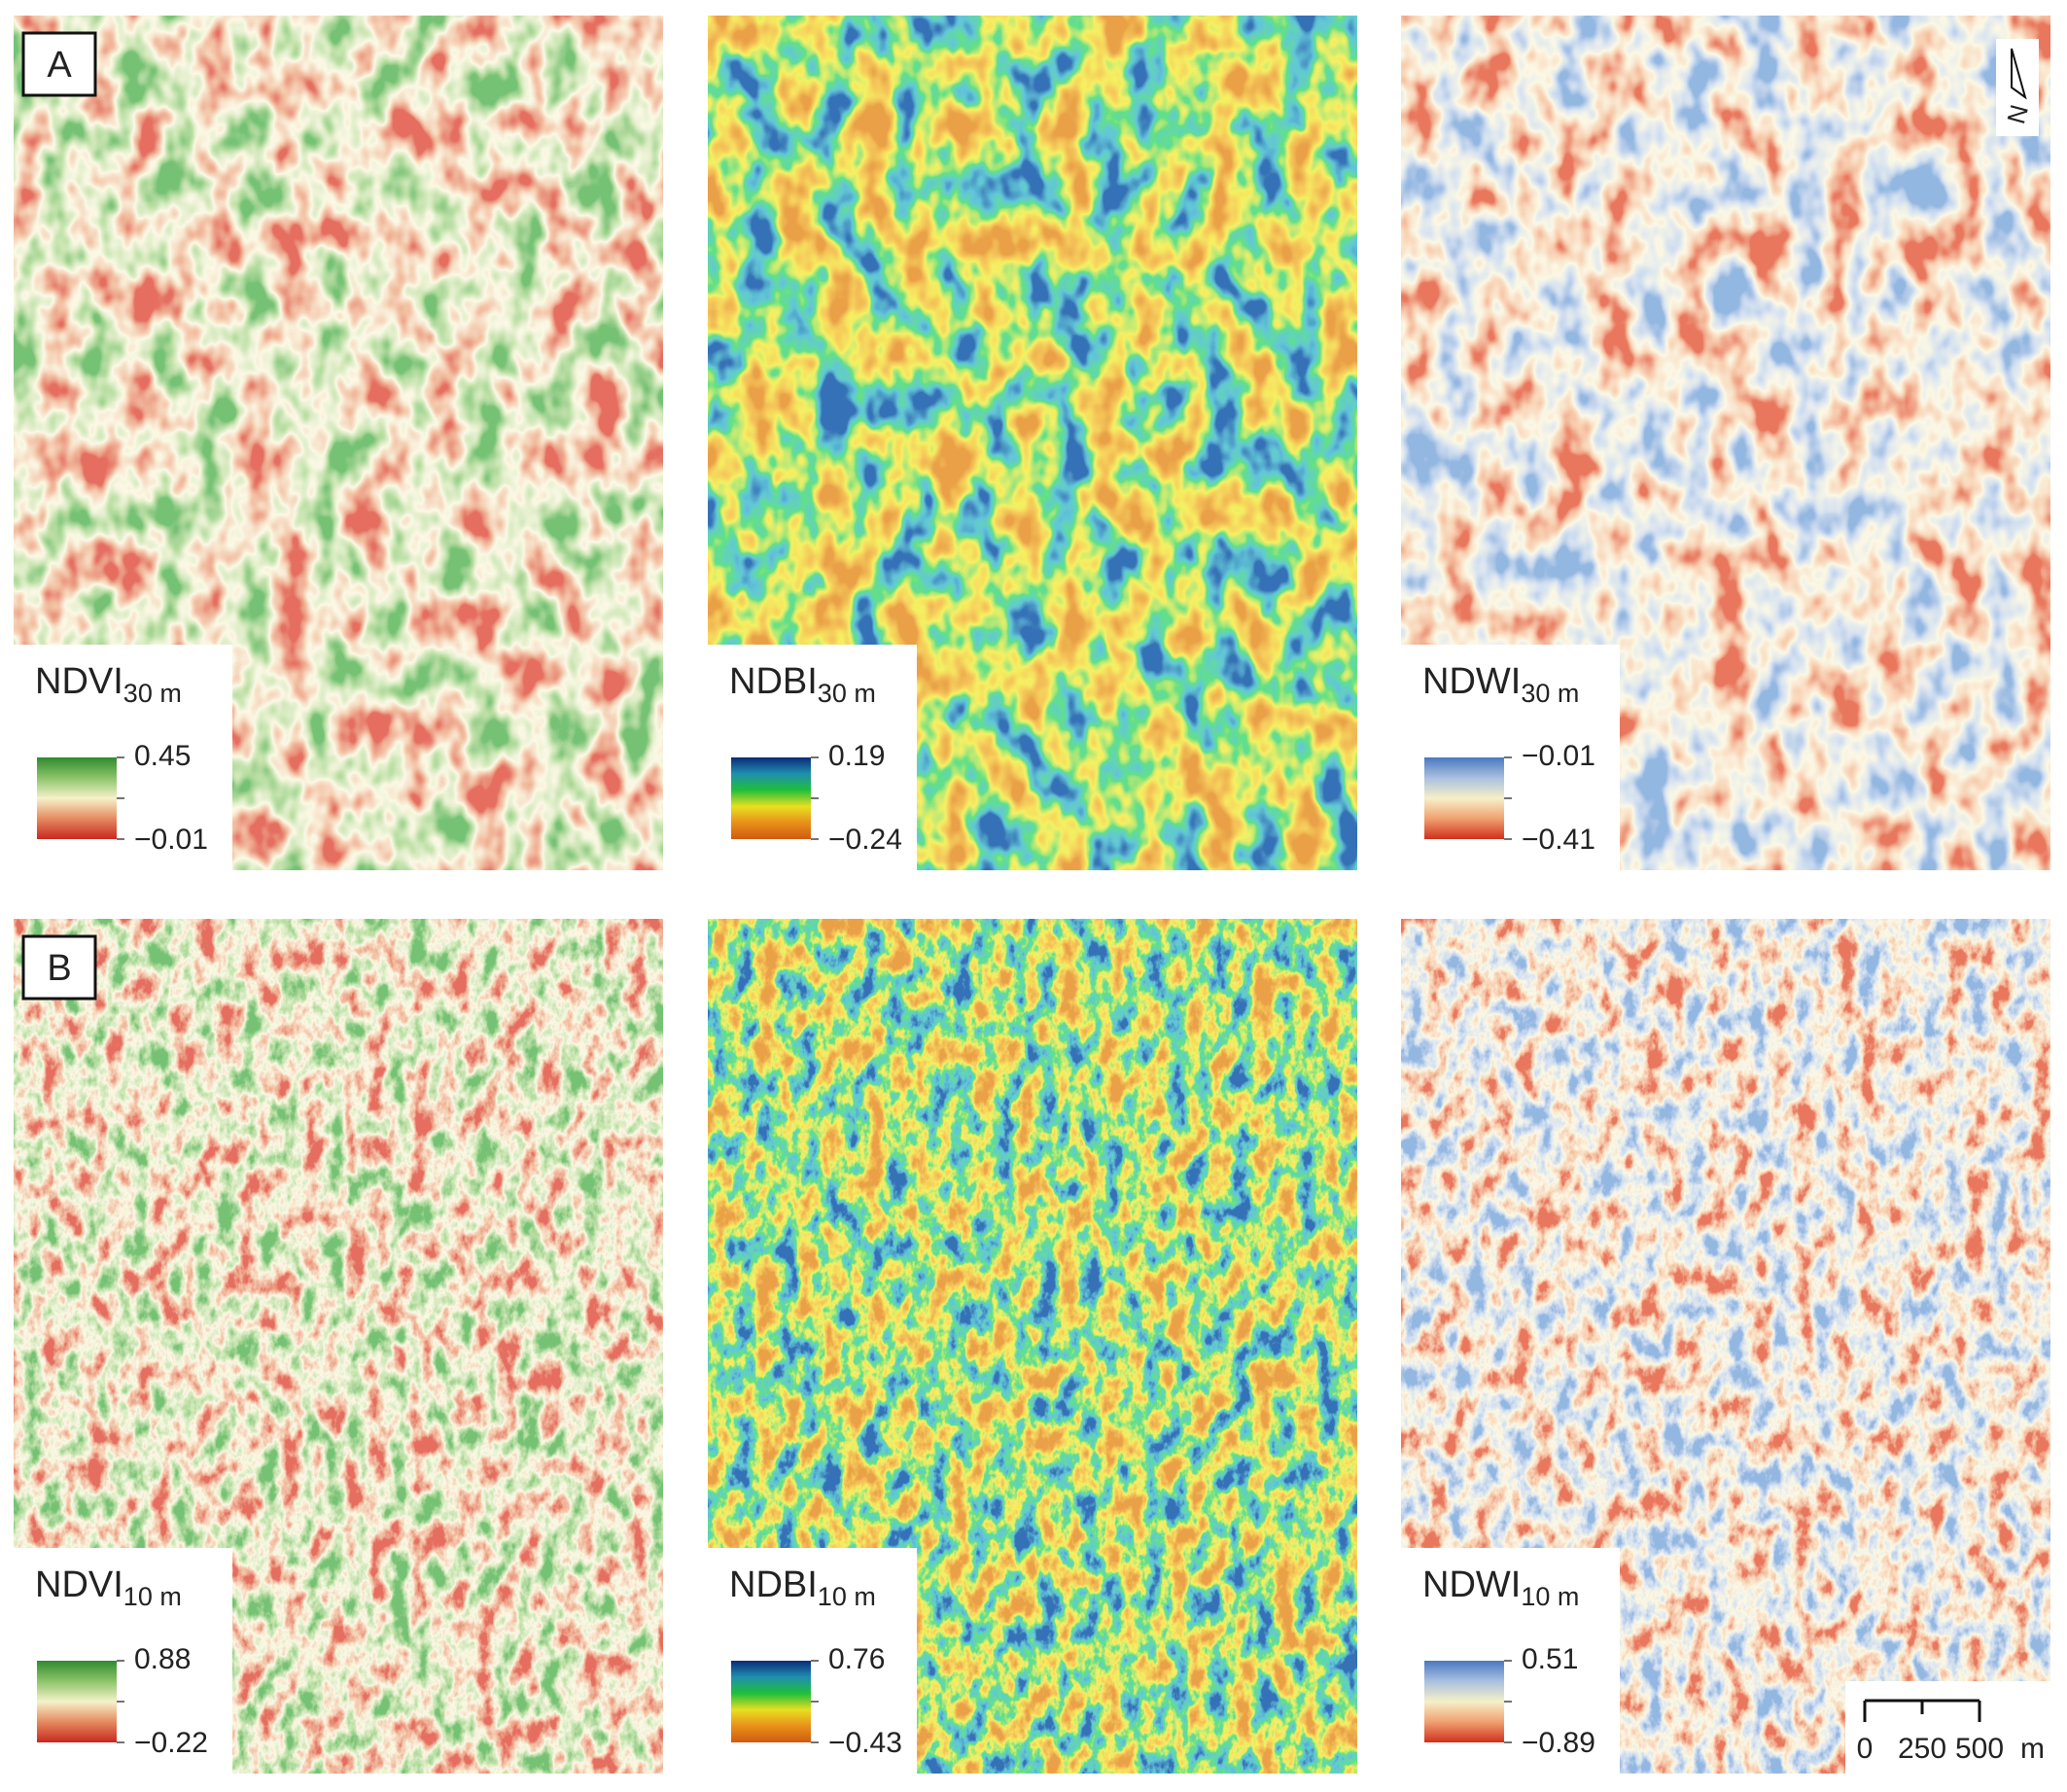  What do you see at coordinates (2032, 1749) in the screenshot?
I see `scale-unit: m` at bounding box center [2032, 1749].